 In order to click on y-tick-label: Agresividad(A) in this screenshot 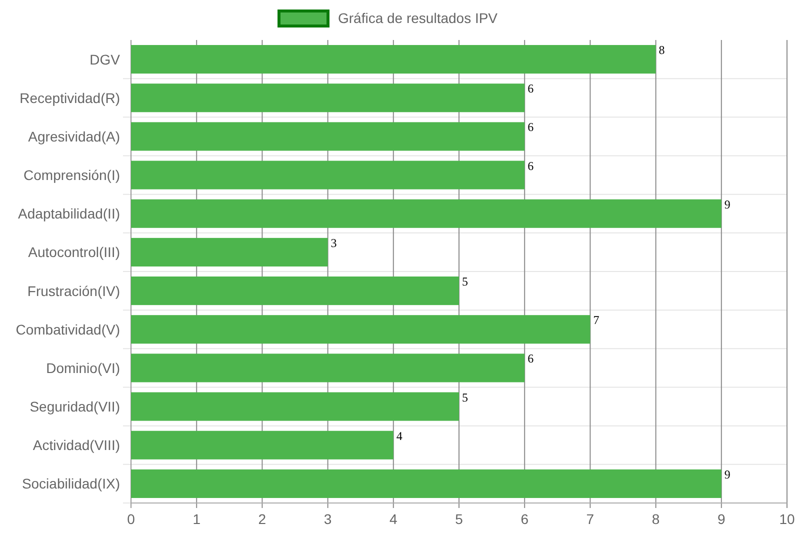, I will do `click(74, 136)`.